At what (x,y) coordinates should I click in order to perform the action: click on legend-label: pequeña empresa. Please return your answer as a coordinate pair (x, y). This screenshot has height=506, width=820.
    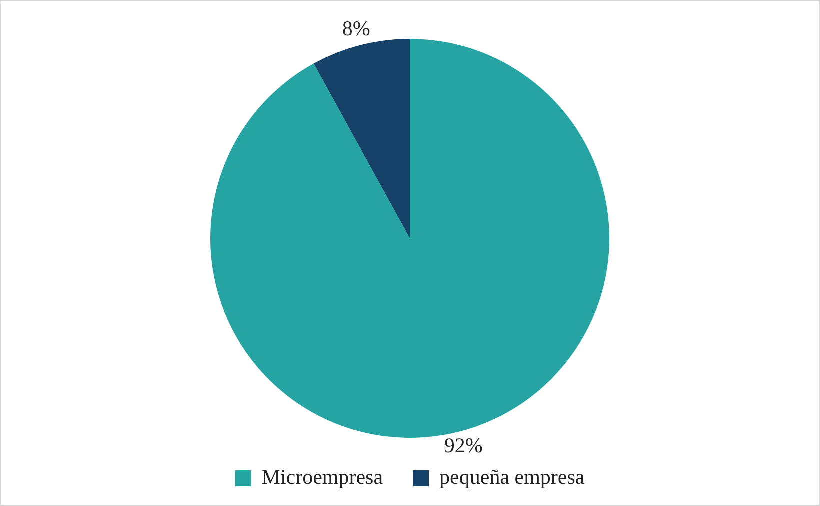
    Looking at the image, I should click on (513, 477).